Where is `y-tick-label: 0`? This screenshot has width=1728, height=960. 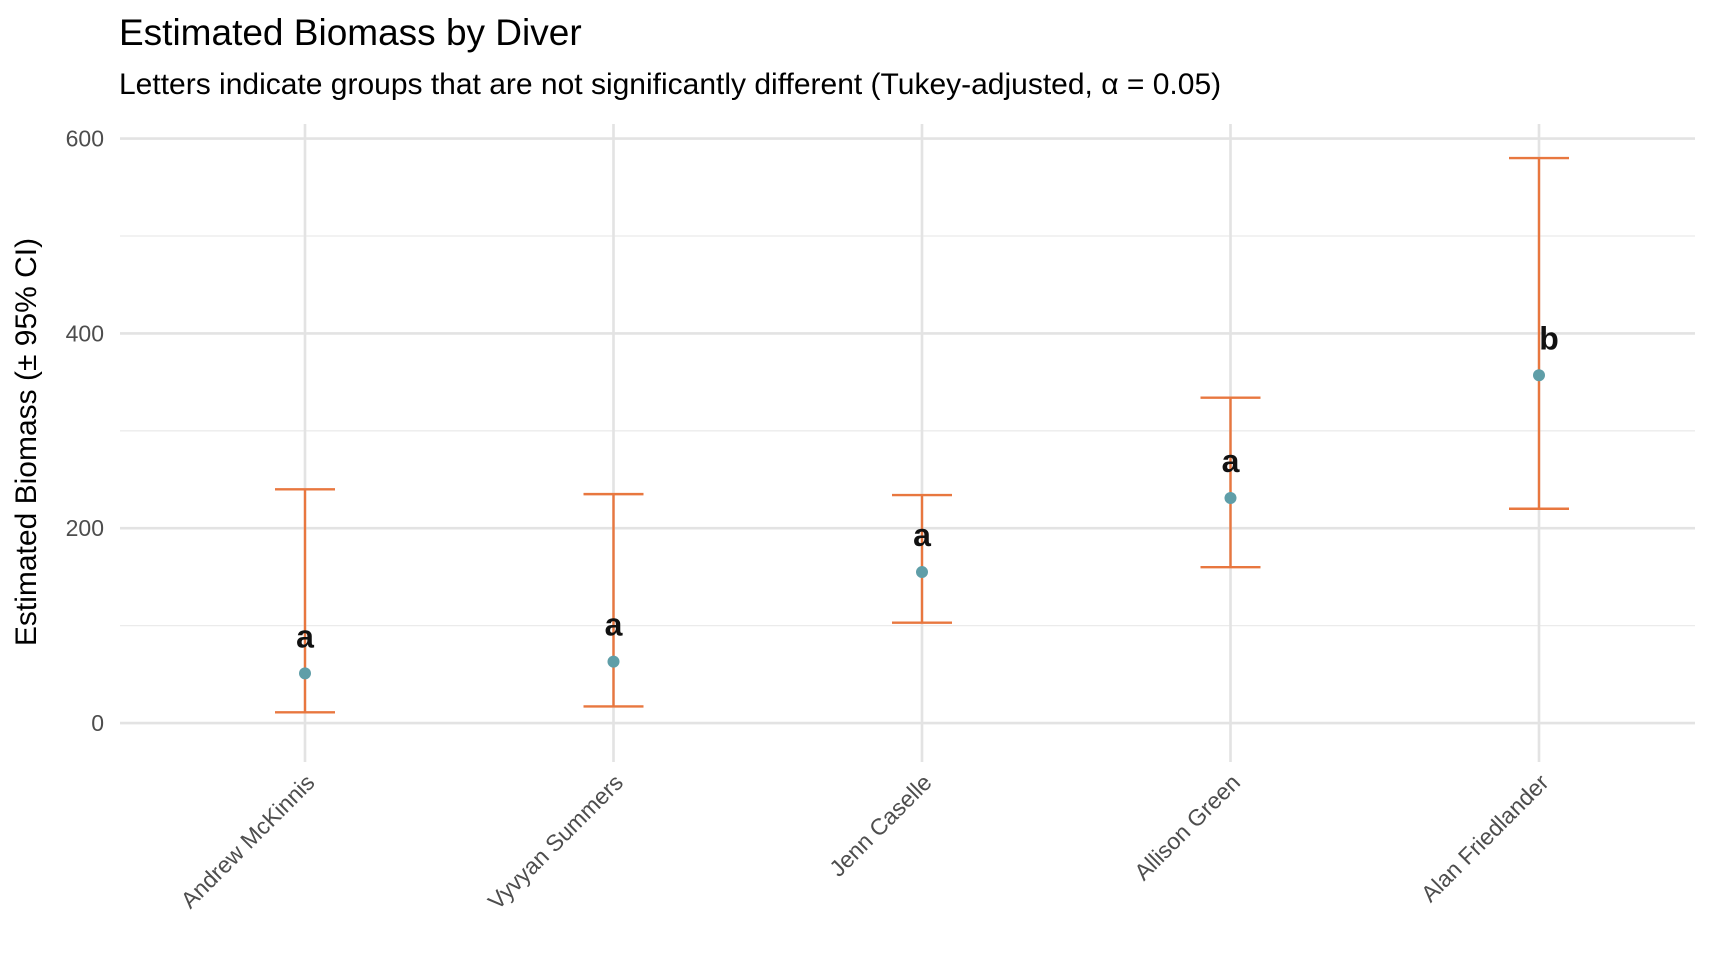
y-tick-label: 0 is located at coordinates (97, 723).